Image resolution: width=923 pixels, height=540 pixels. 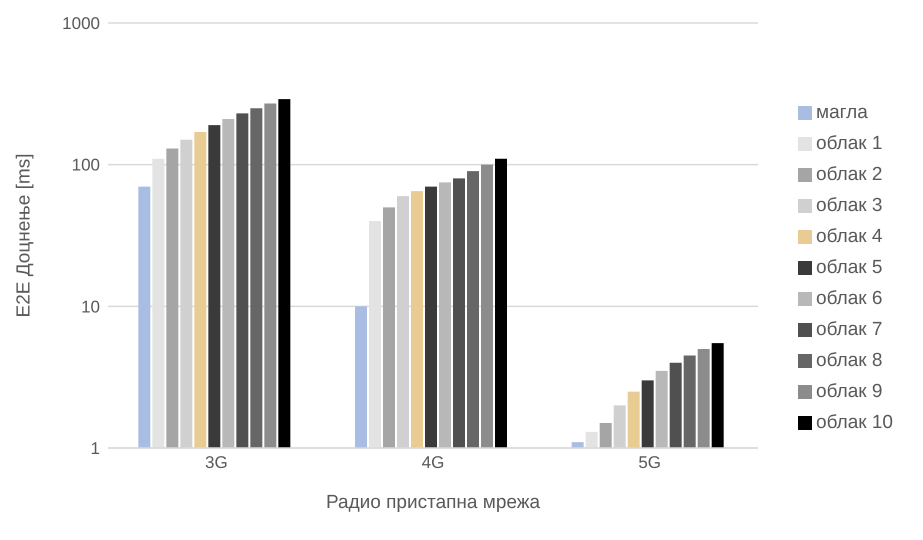 What do you see at coordinates (86, 165) in the screenshot?
I see `y-tick-label: 100` at bounding box center [86, 165].